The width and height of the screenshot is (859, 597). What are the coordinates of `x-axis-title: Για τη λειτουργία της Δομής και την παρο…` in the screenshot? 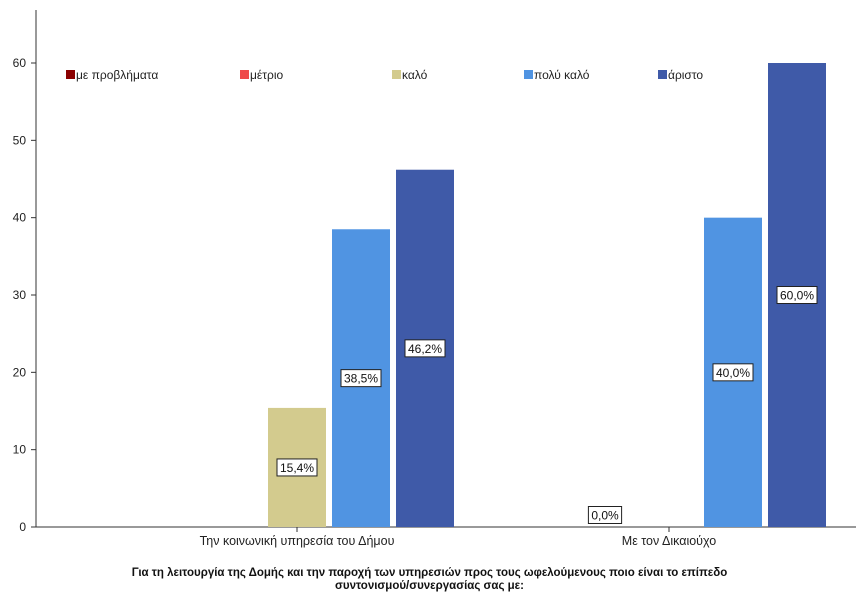 It's located at (429, 580).